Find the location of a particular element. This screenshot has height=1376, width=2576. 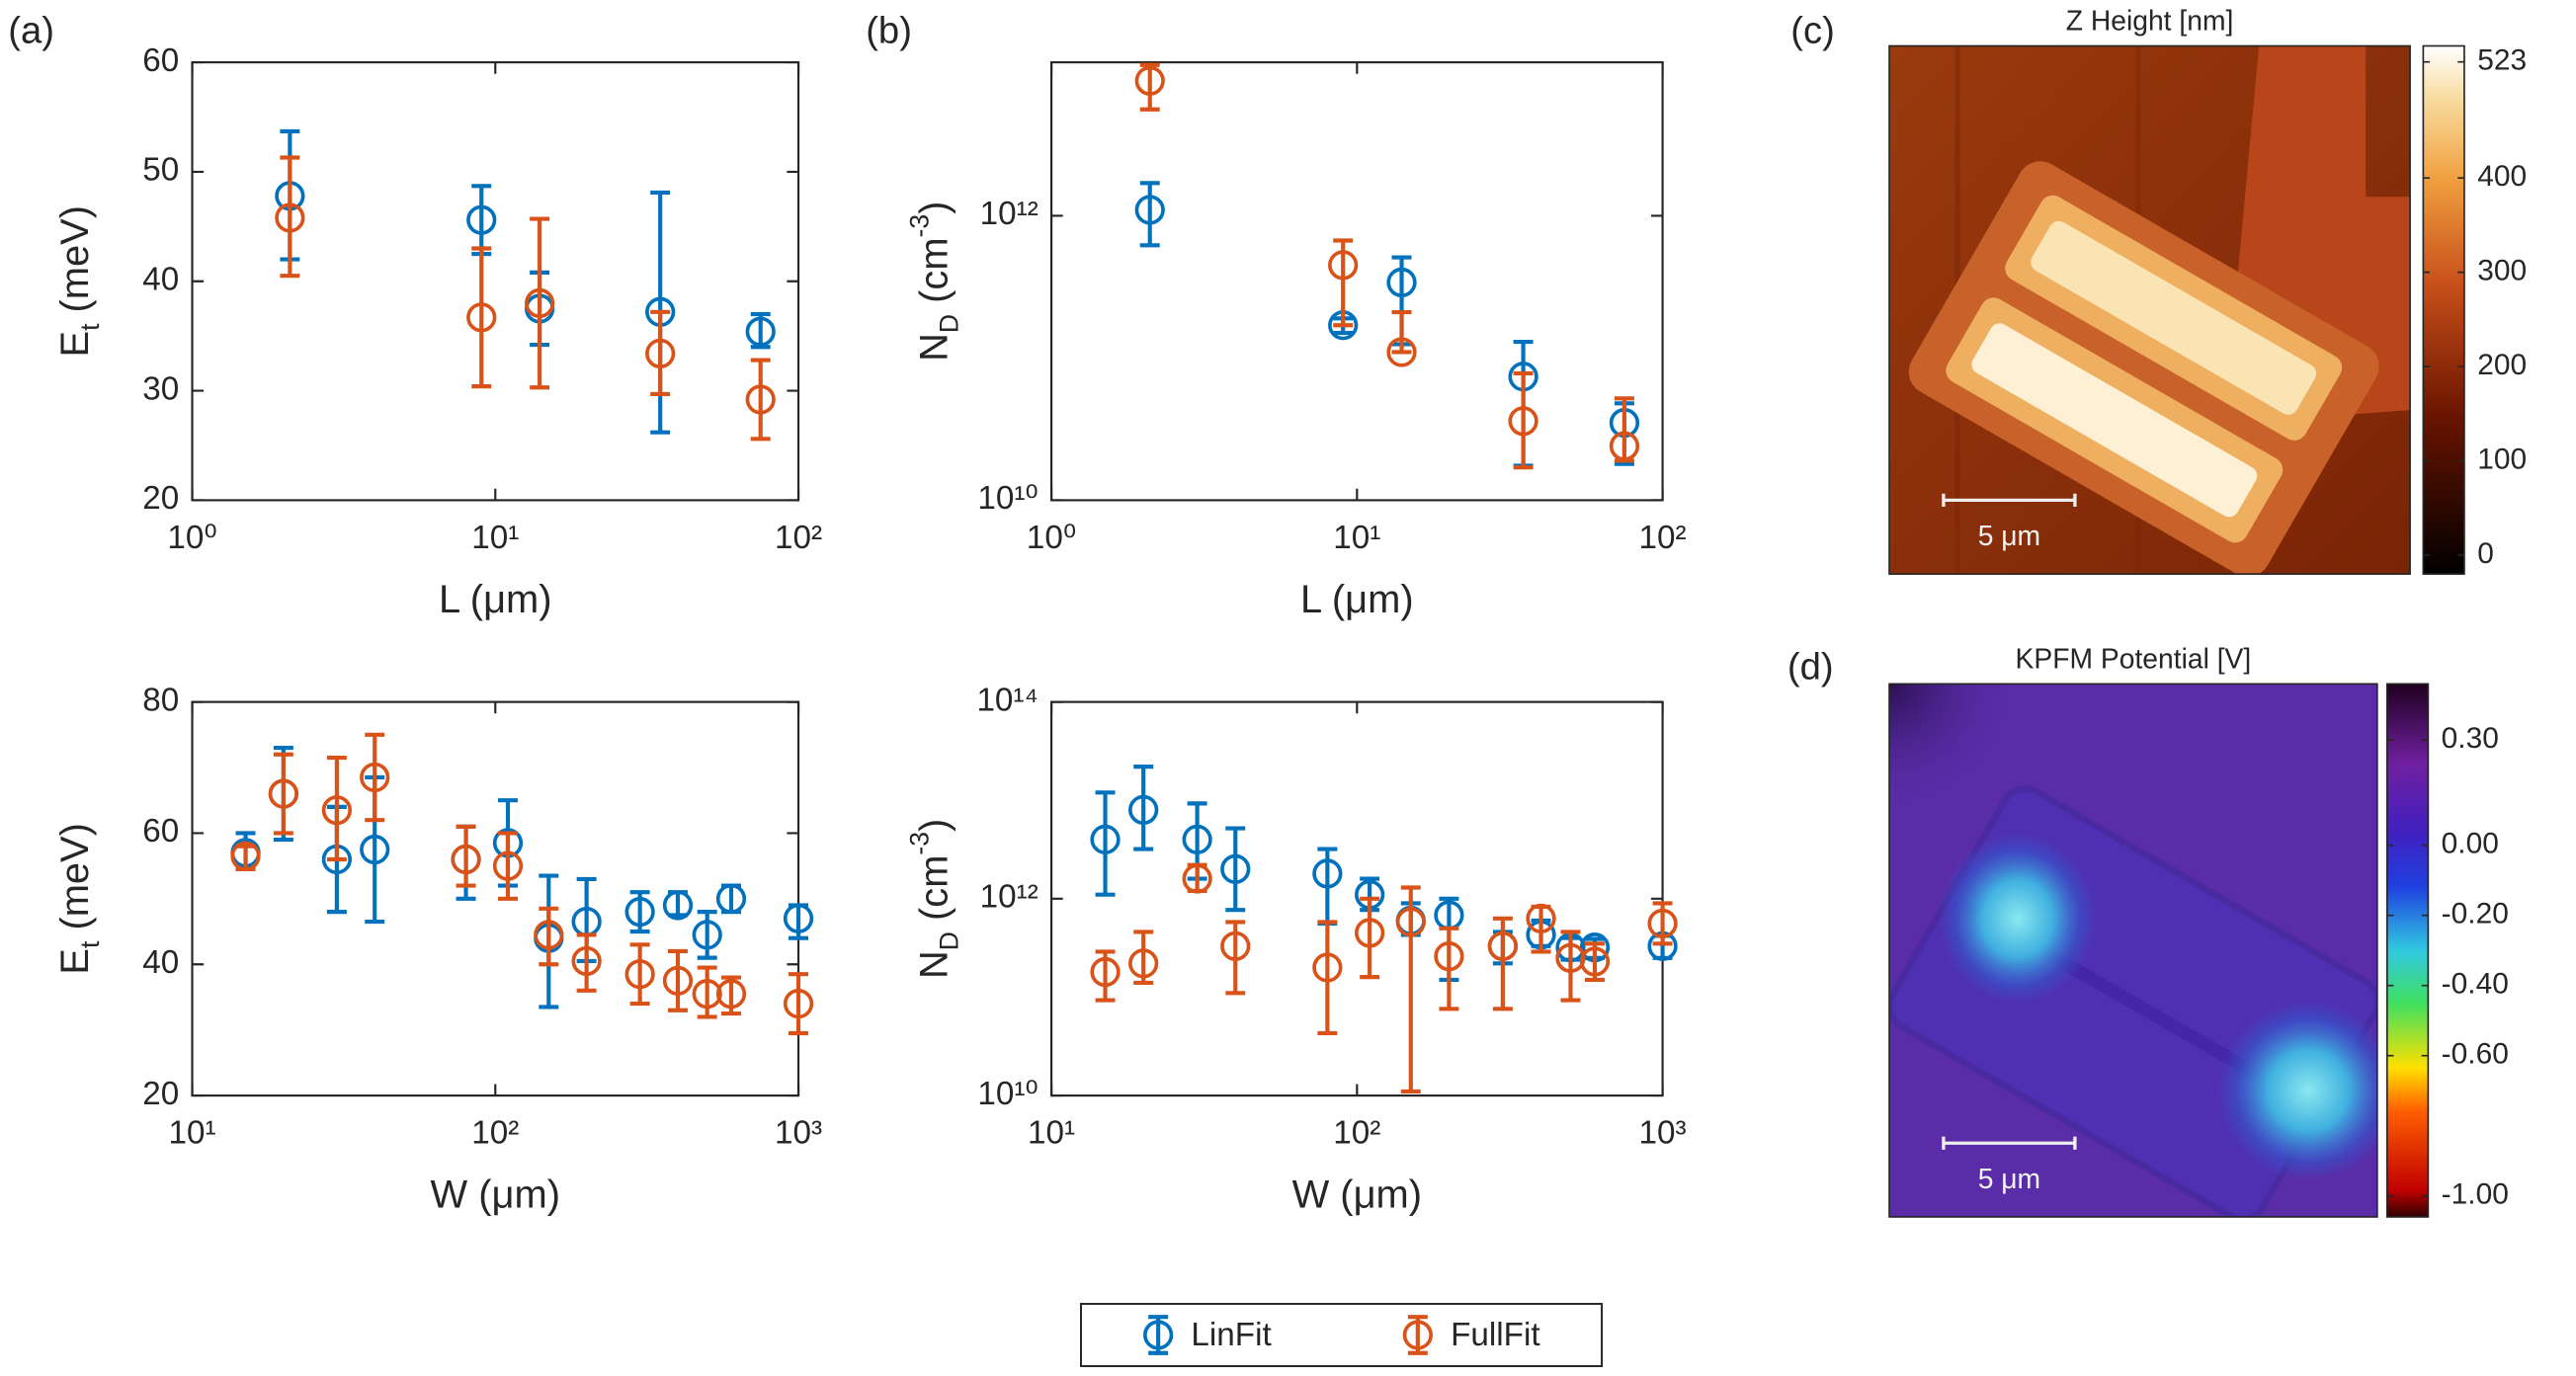

colorbar-tick-label: -0.40 is located at coordinates (2475, 984).